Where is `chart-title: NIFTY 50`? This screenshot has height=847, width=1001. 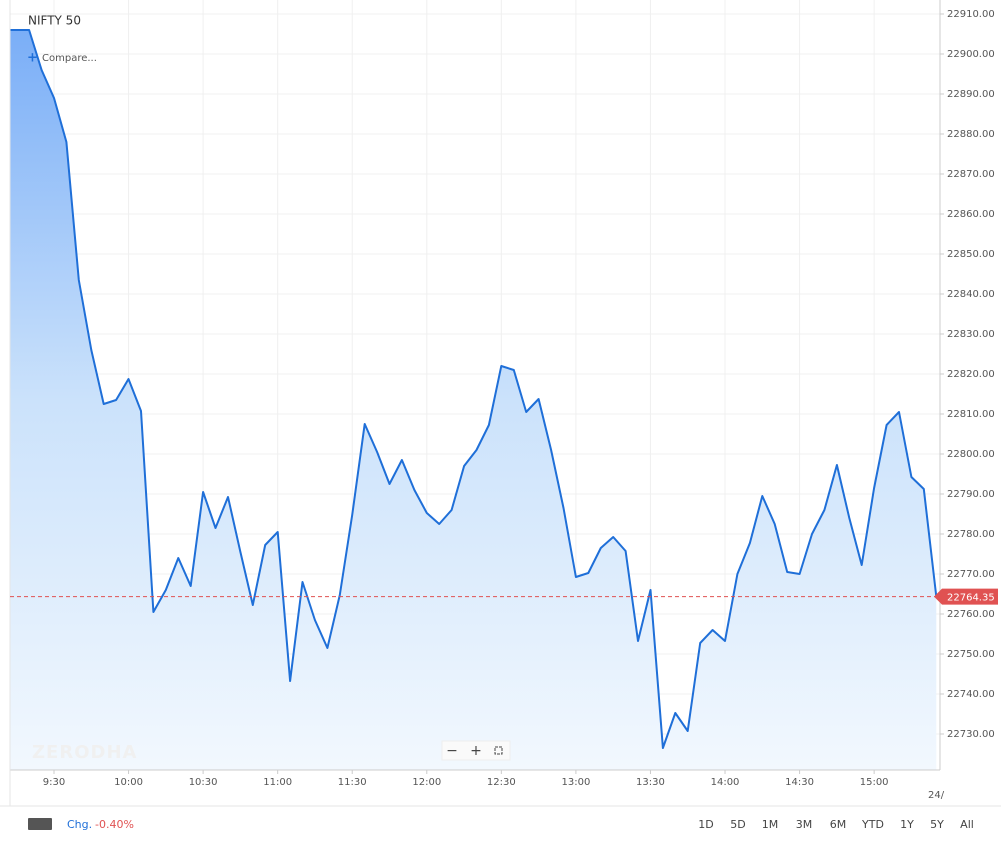
chart-title: NIFTY 50 is located at coordinates (54, 21).